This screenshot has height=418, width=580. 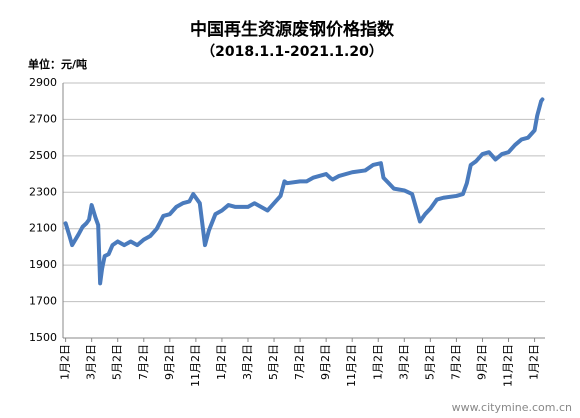 I want to click on watermark: www.citymine.com.cn, so click(x=512, y=407).